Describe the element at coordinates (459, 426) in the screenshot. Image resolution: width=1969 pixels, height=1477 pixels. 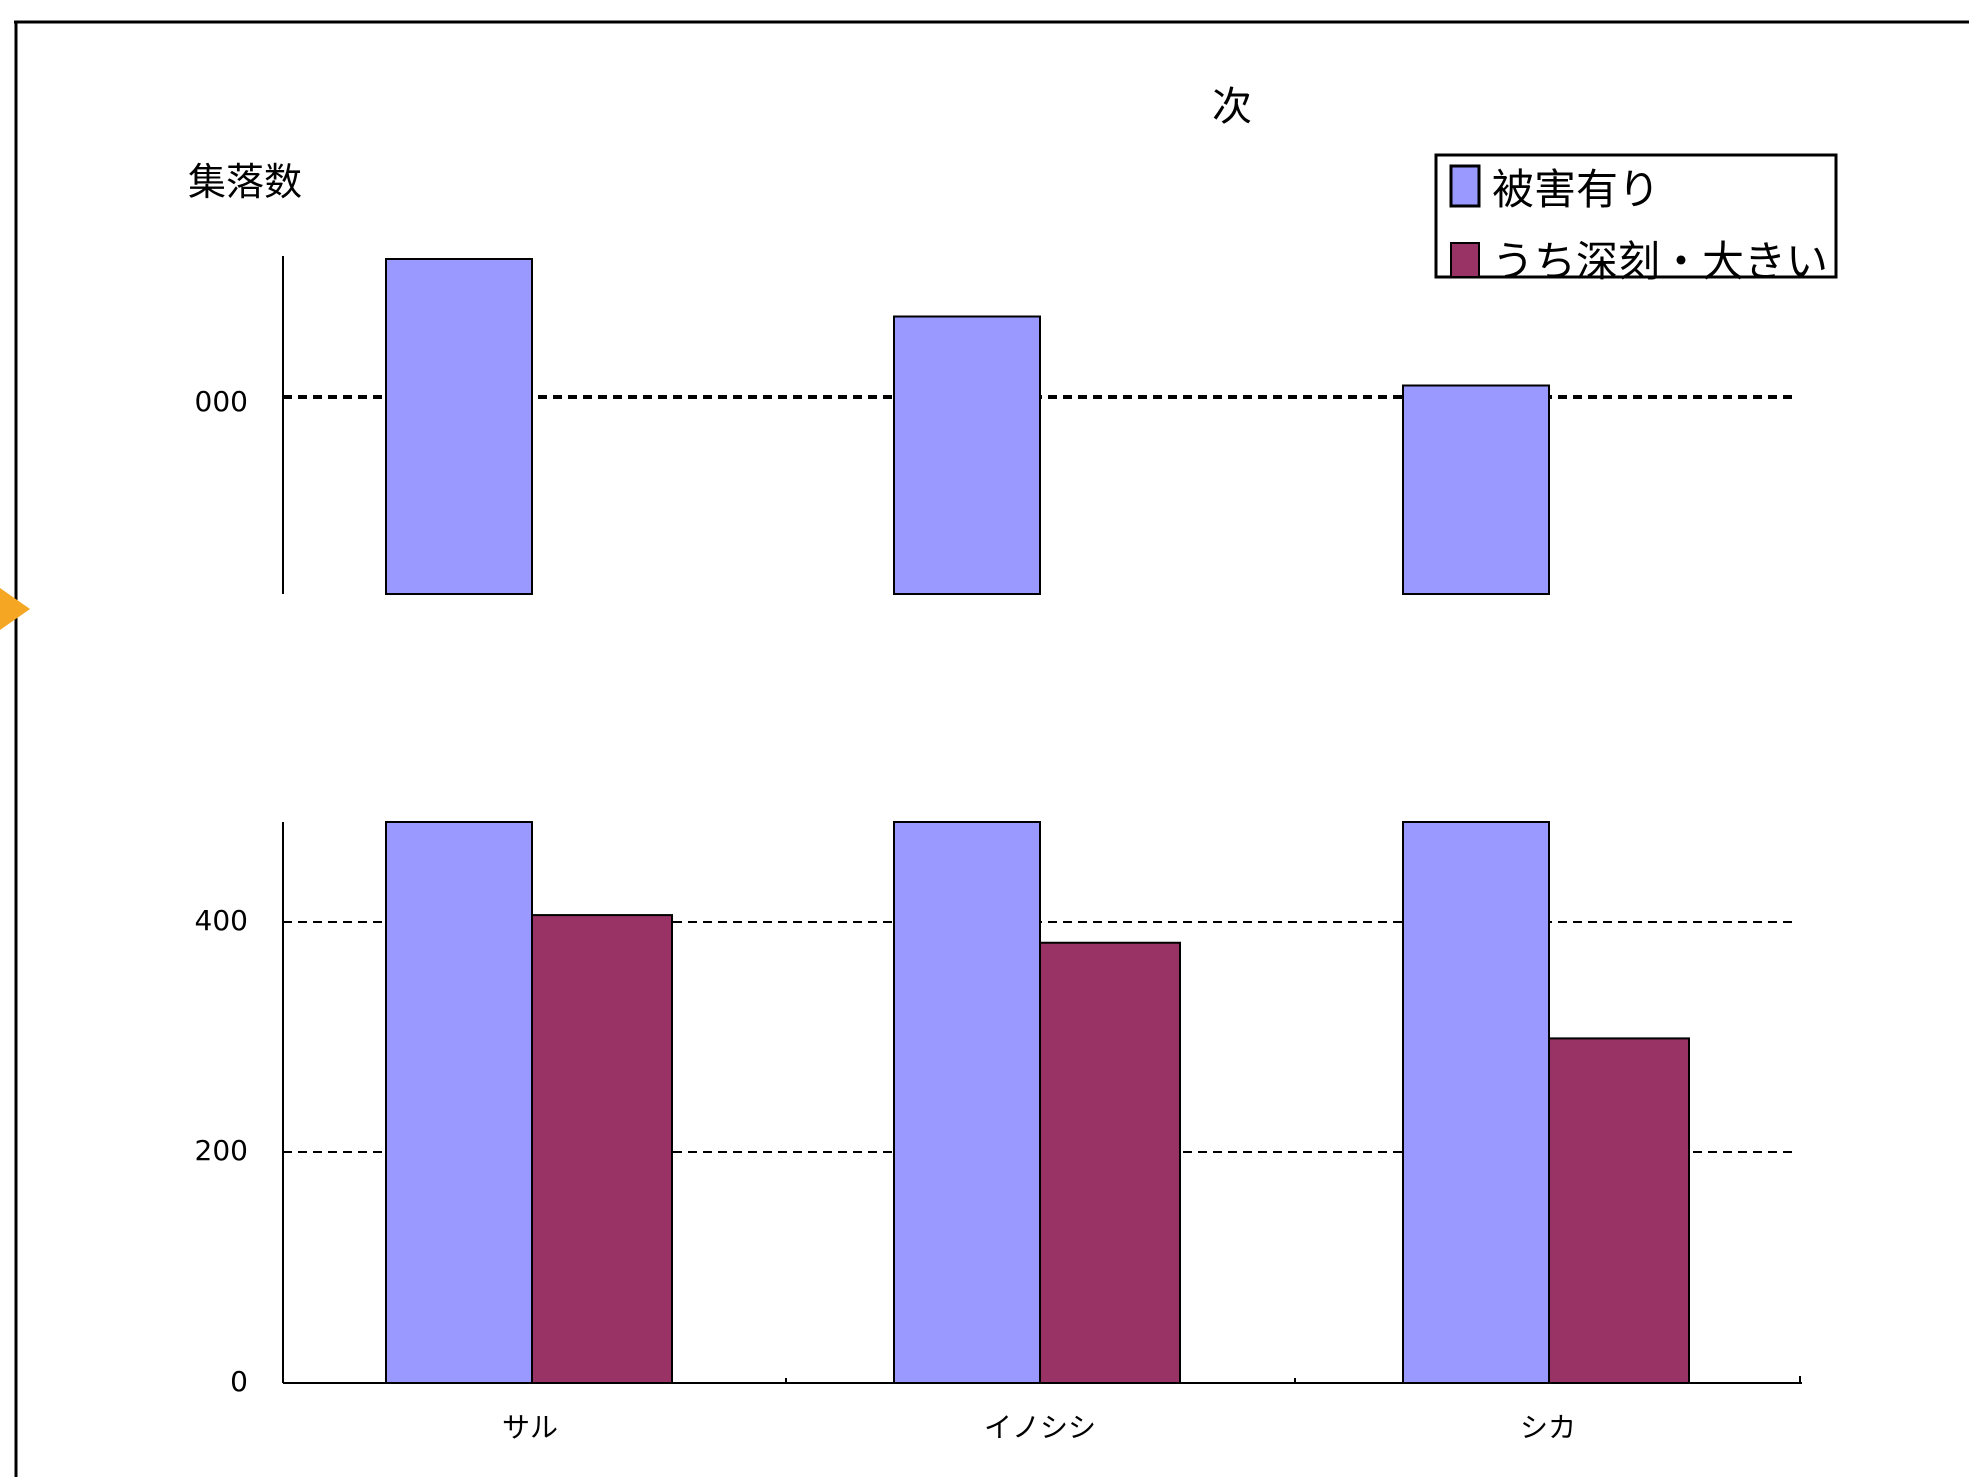
I see `bar-damage-saru-upper` at that location.